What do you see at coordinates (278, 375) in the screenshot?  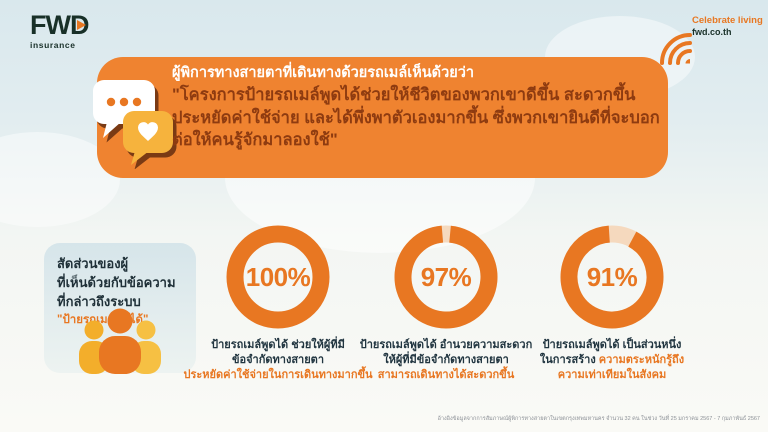 I see `donut-caption-line: ประหยัดค่าใช้จ่ายในการเดินทางมากขึ้น` at bounding box center [278, 375].